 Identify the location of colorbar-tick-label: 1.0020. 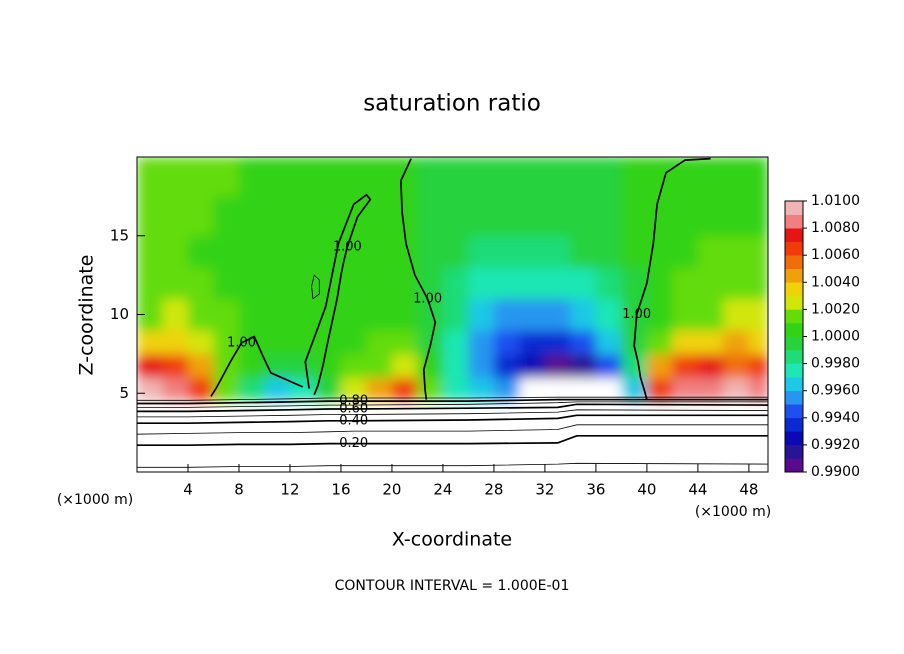
(835, 309).